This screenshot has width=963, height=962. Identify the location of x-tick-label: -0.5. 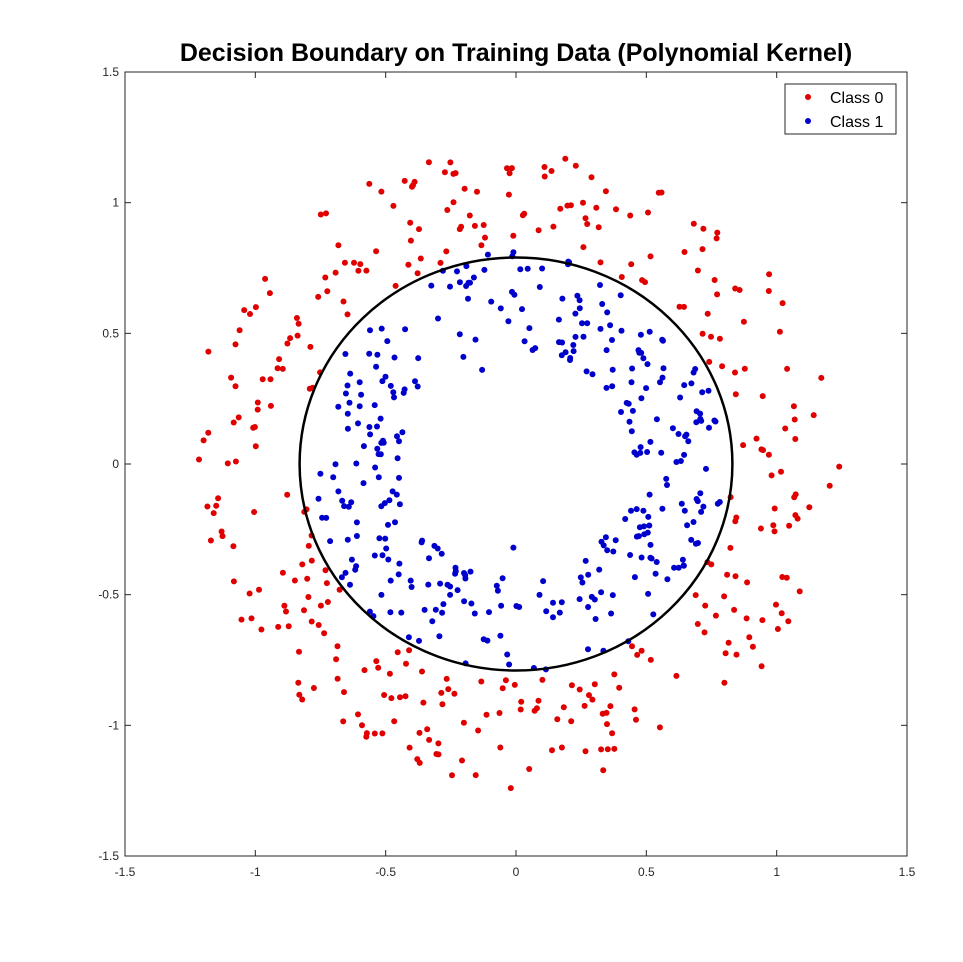
(385, 872).